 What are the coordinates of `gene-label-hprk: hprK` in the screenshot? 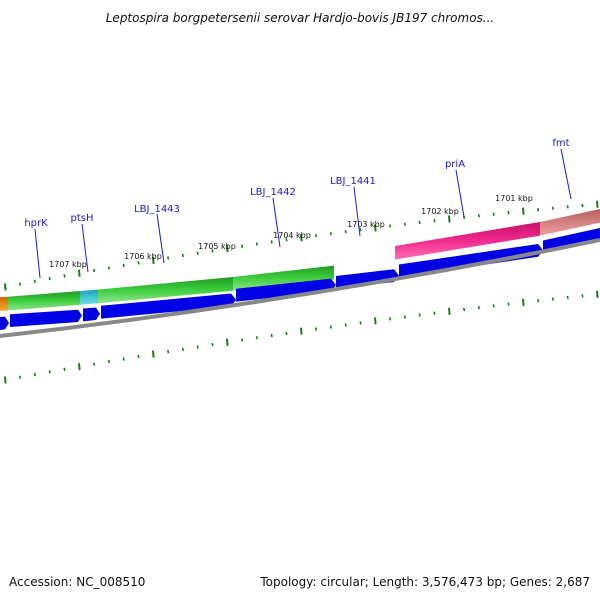 It's located at (36, 223).